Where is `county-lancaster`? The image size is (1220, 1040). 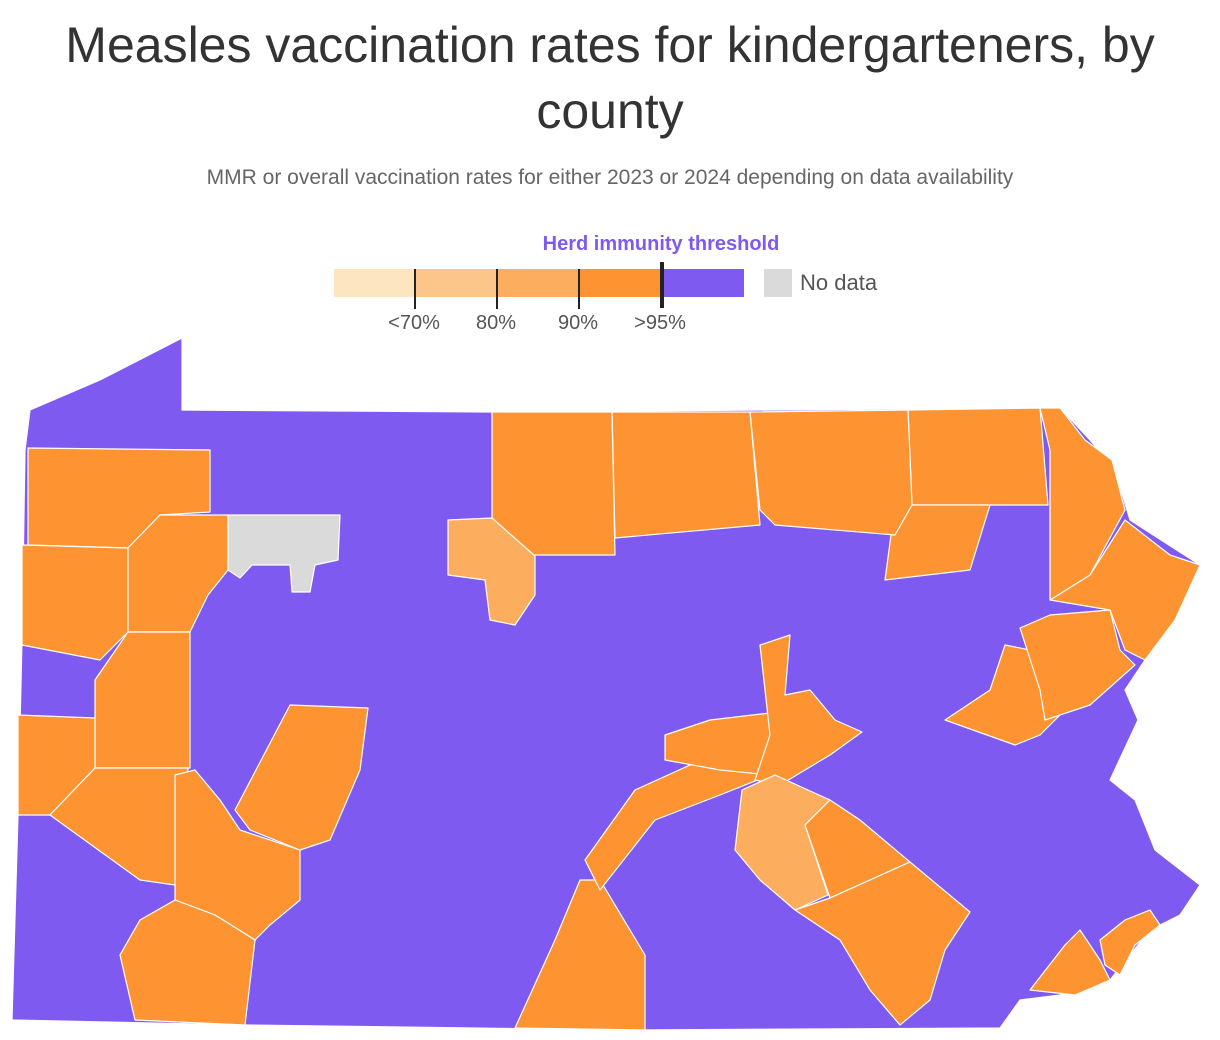
county-lancaster is located at coordinates (882, 943).